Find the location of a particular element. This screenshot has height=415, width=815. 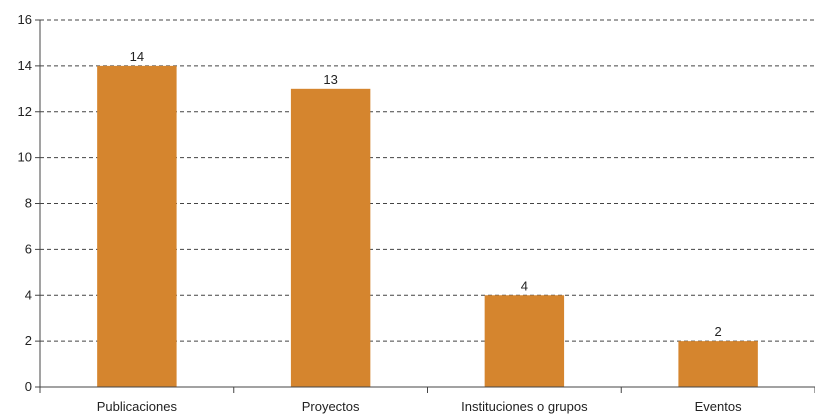

y-tick-label: 14 is located at coordinates (25, 65).